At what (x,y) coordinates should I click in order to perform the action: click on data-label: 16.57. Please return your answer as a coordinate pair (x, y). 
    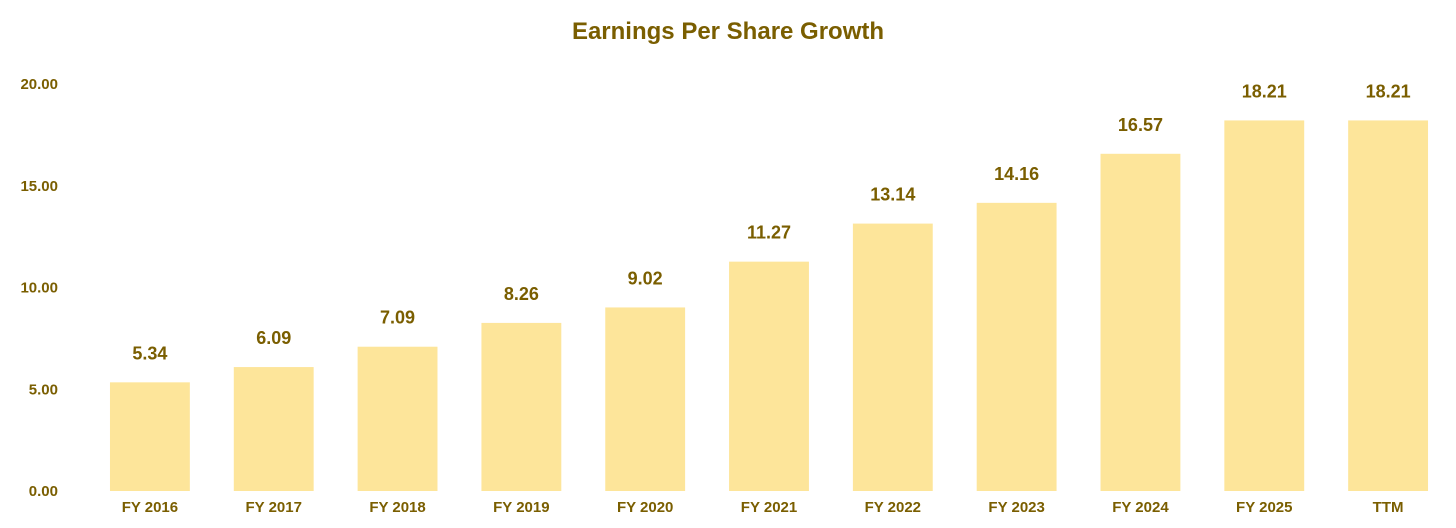
    Looking at the image, I should click on (1140, 125).